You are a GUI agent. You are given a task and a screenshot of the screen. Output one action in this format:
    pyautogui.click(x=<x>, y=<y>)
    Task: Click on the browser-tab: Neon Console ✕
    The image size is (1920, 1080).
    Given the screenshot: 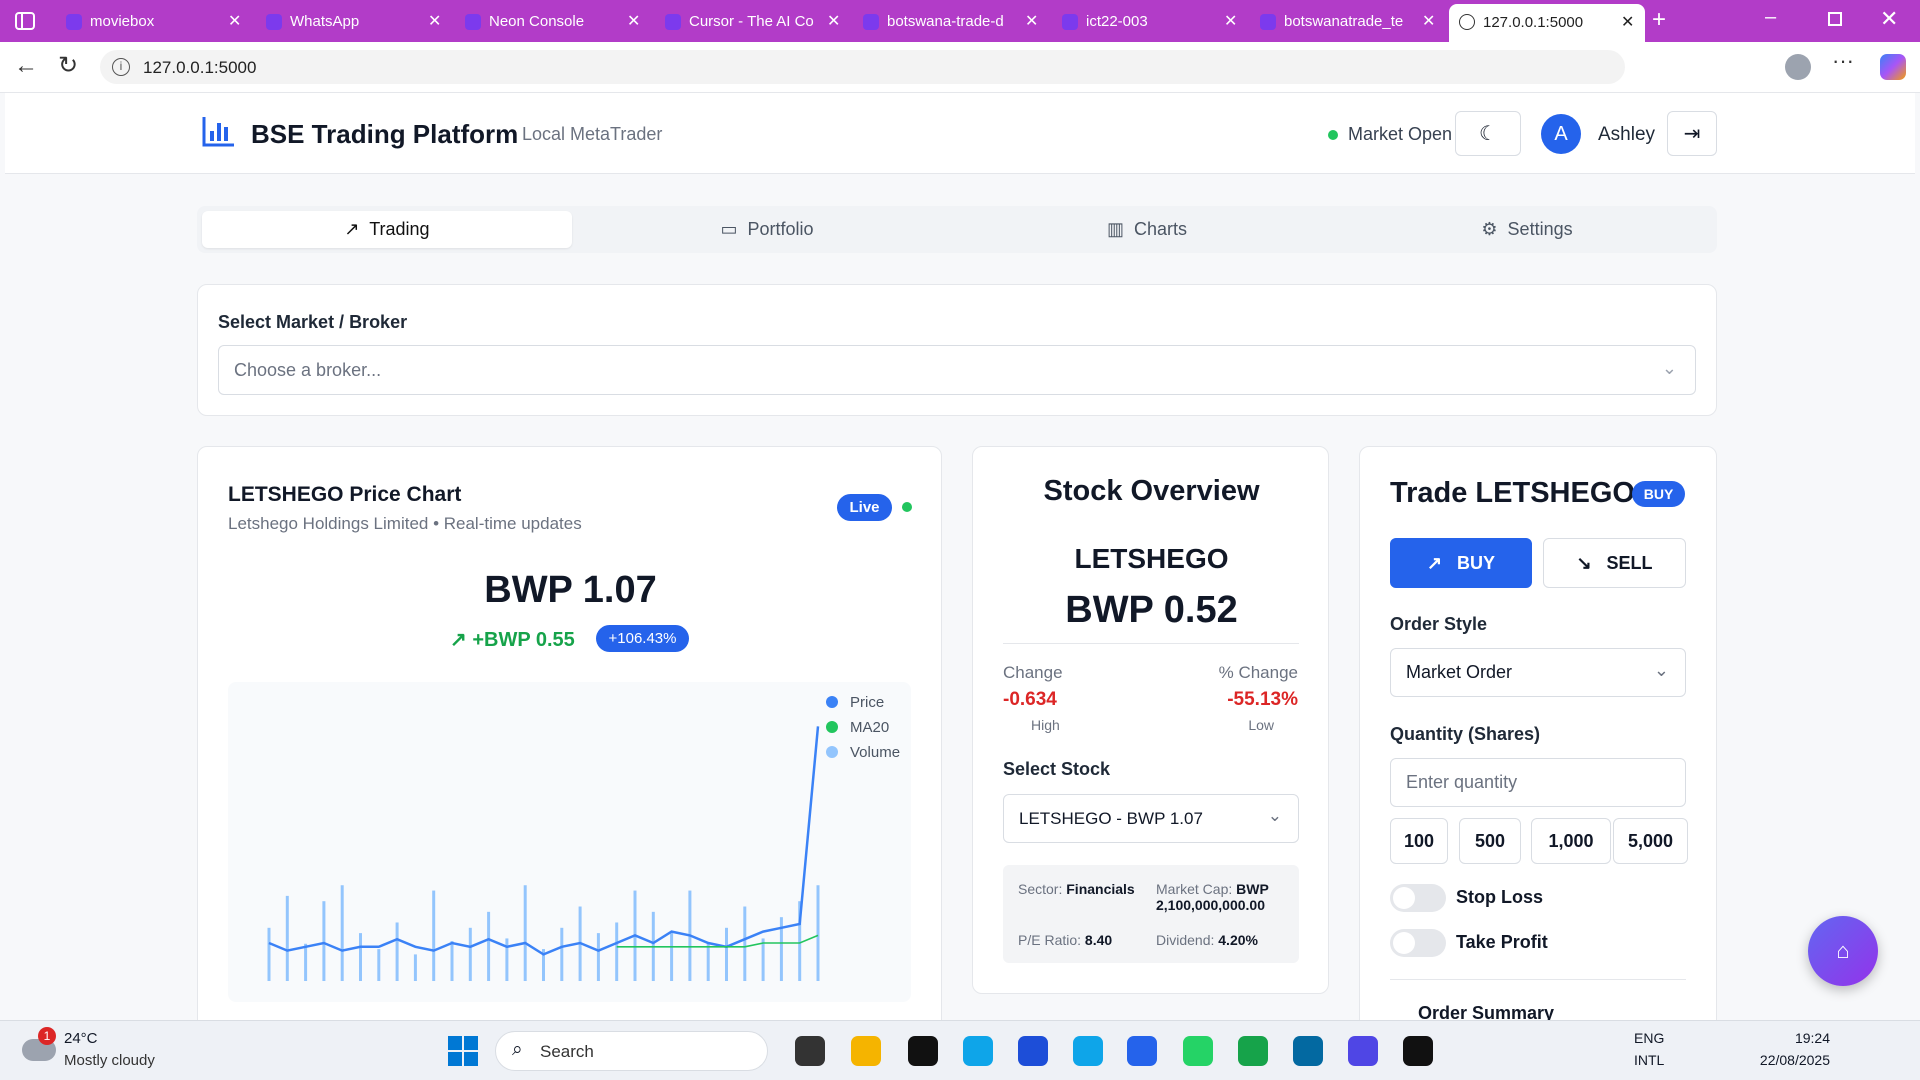 What is the action you would take?
    pyautogui.click(x=553, y=21)
    